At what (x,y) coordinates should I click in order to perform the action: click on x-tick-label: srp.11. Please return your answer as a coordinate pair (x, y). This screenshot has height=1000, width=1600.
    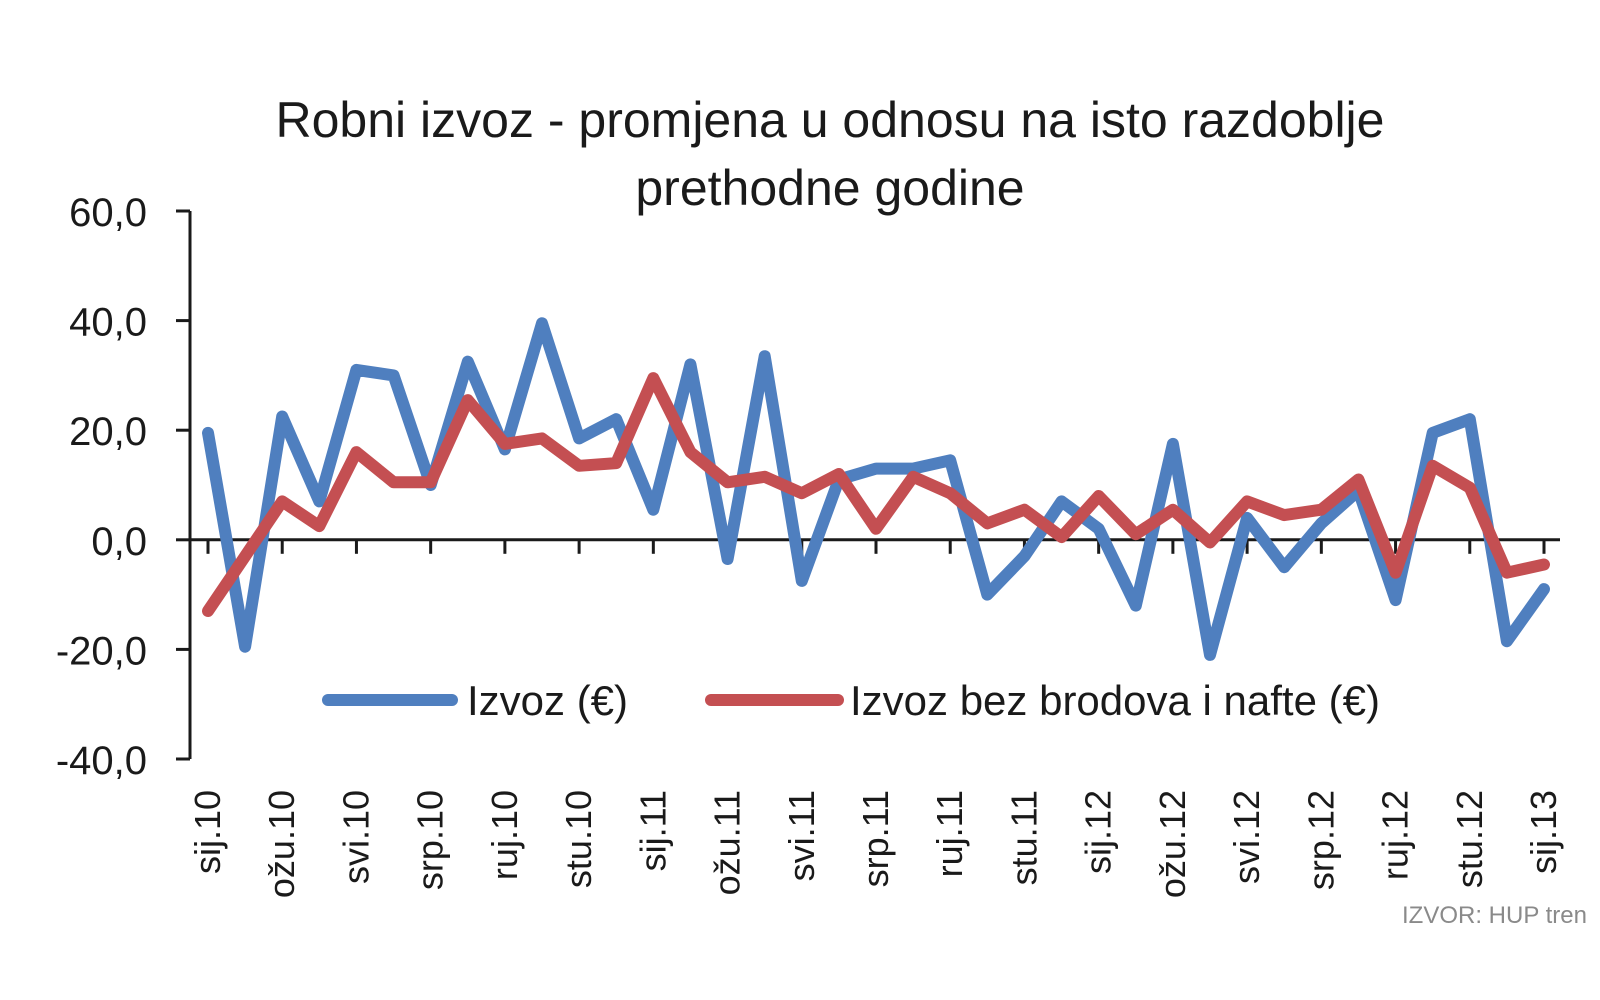
    Looking at the image, I should click on (875, 838).